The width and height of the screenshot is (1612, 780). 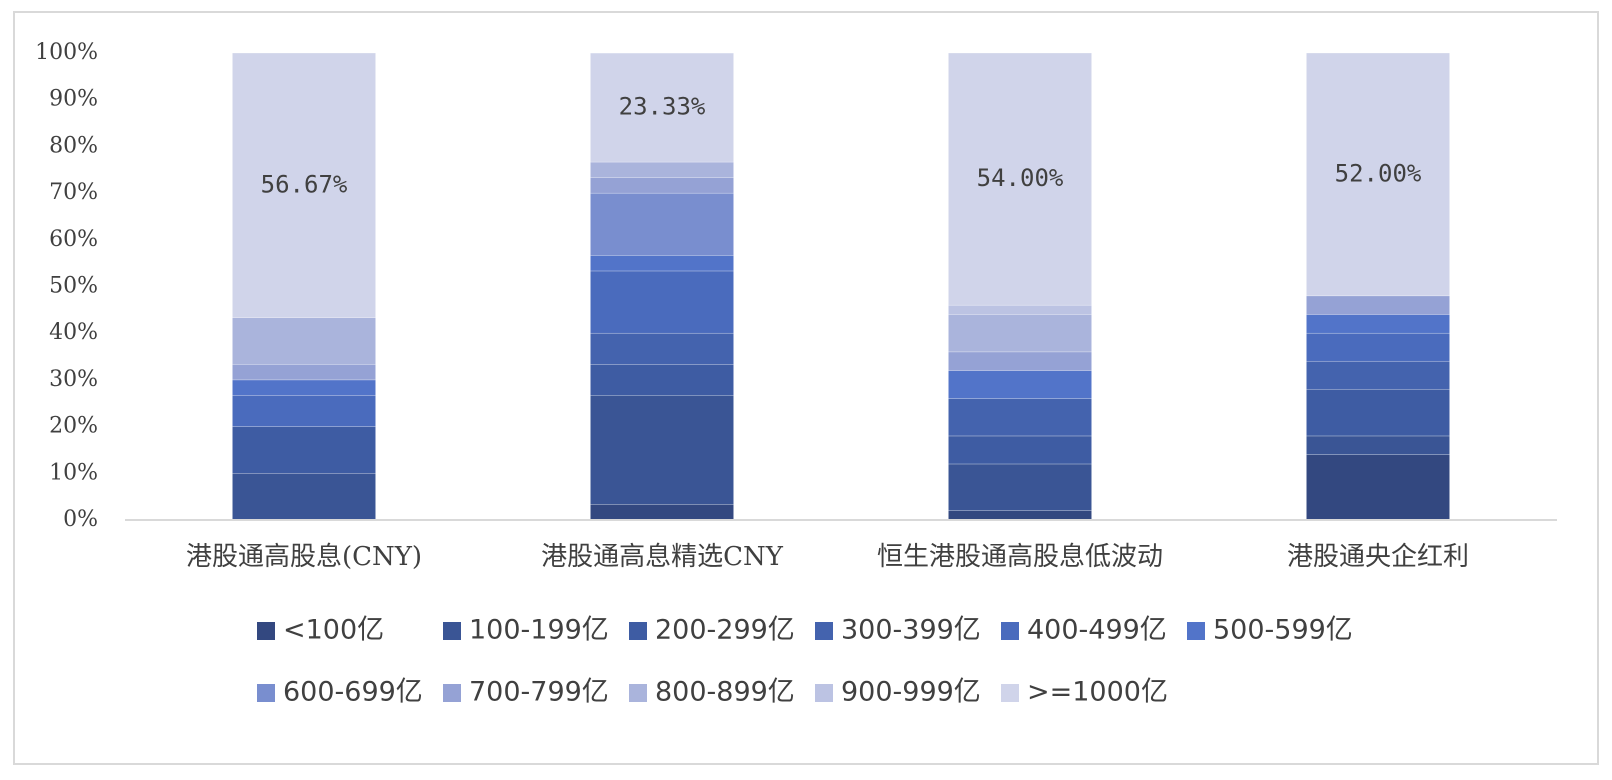 I want to click on y-tick-label: 50%, so click(x=73, y=286).